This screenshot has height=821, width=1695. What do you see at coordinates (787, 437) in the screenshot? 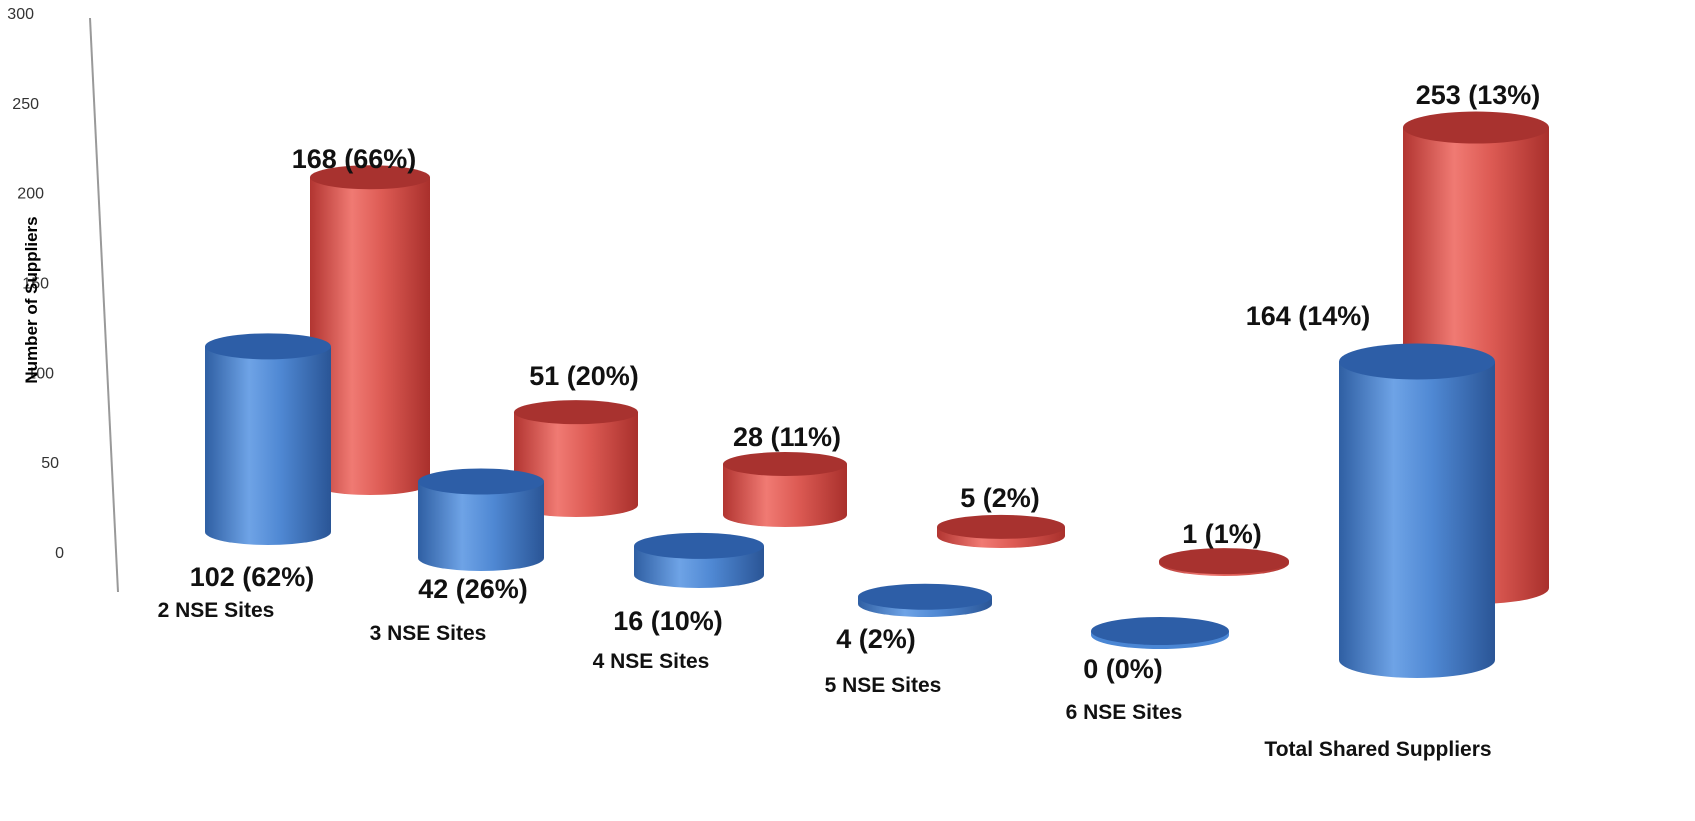
I see `red-data-label: 28 (11%)` at bounding box center [787, 437].